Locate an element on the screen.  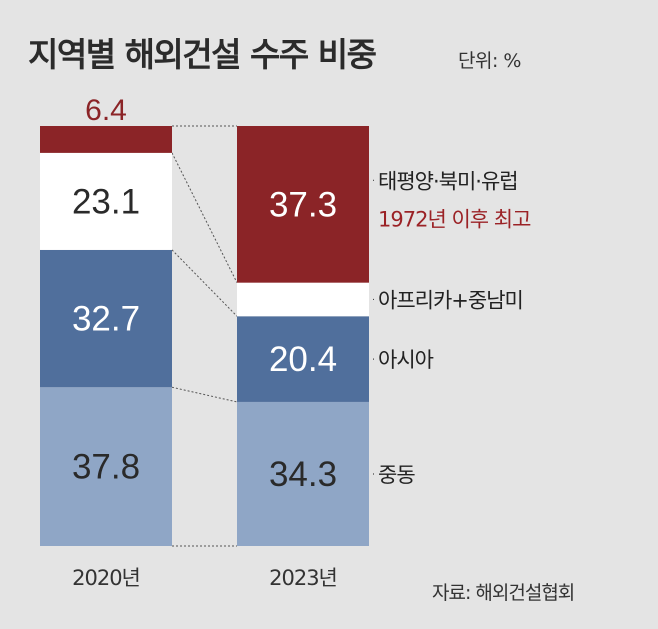
data-label-아프리카-중남미-2020년: 23.1 is located at coordinates (106, 201).